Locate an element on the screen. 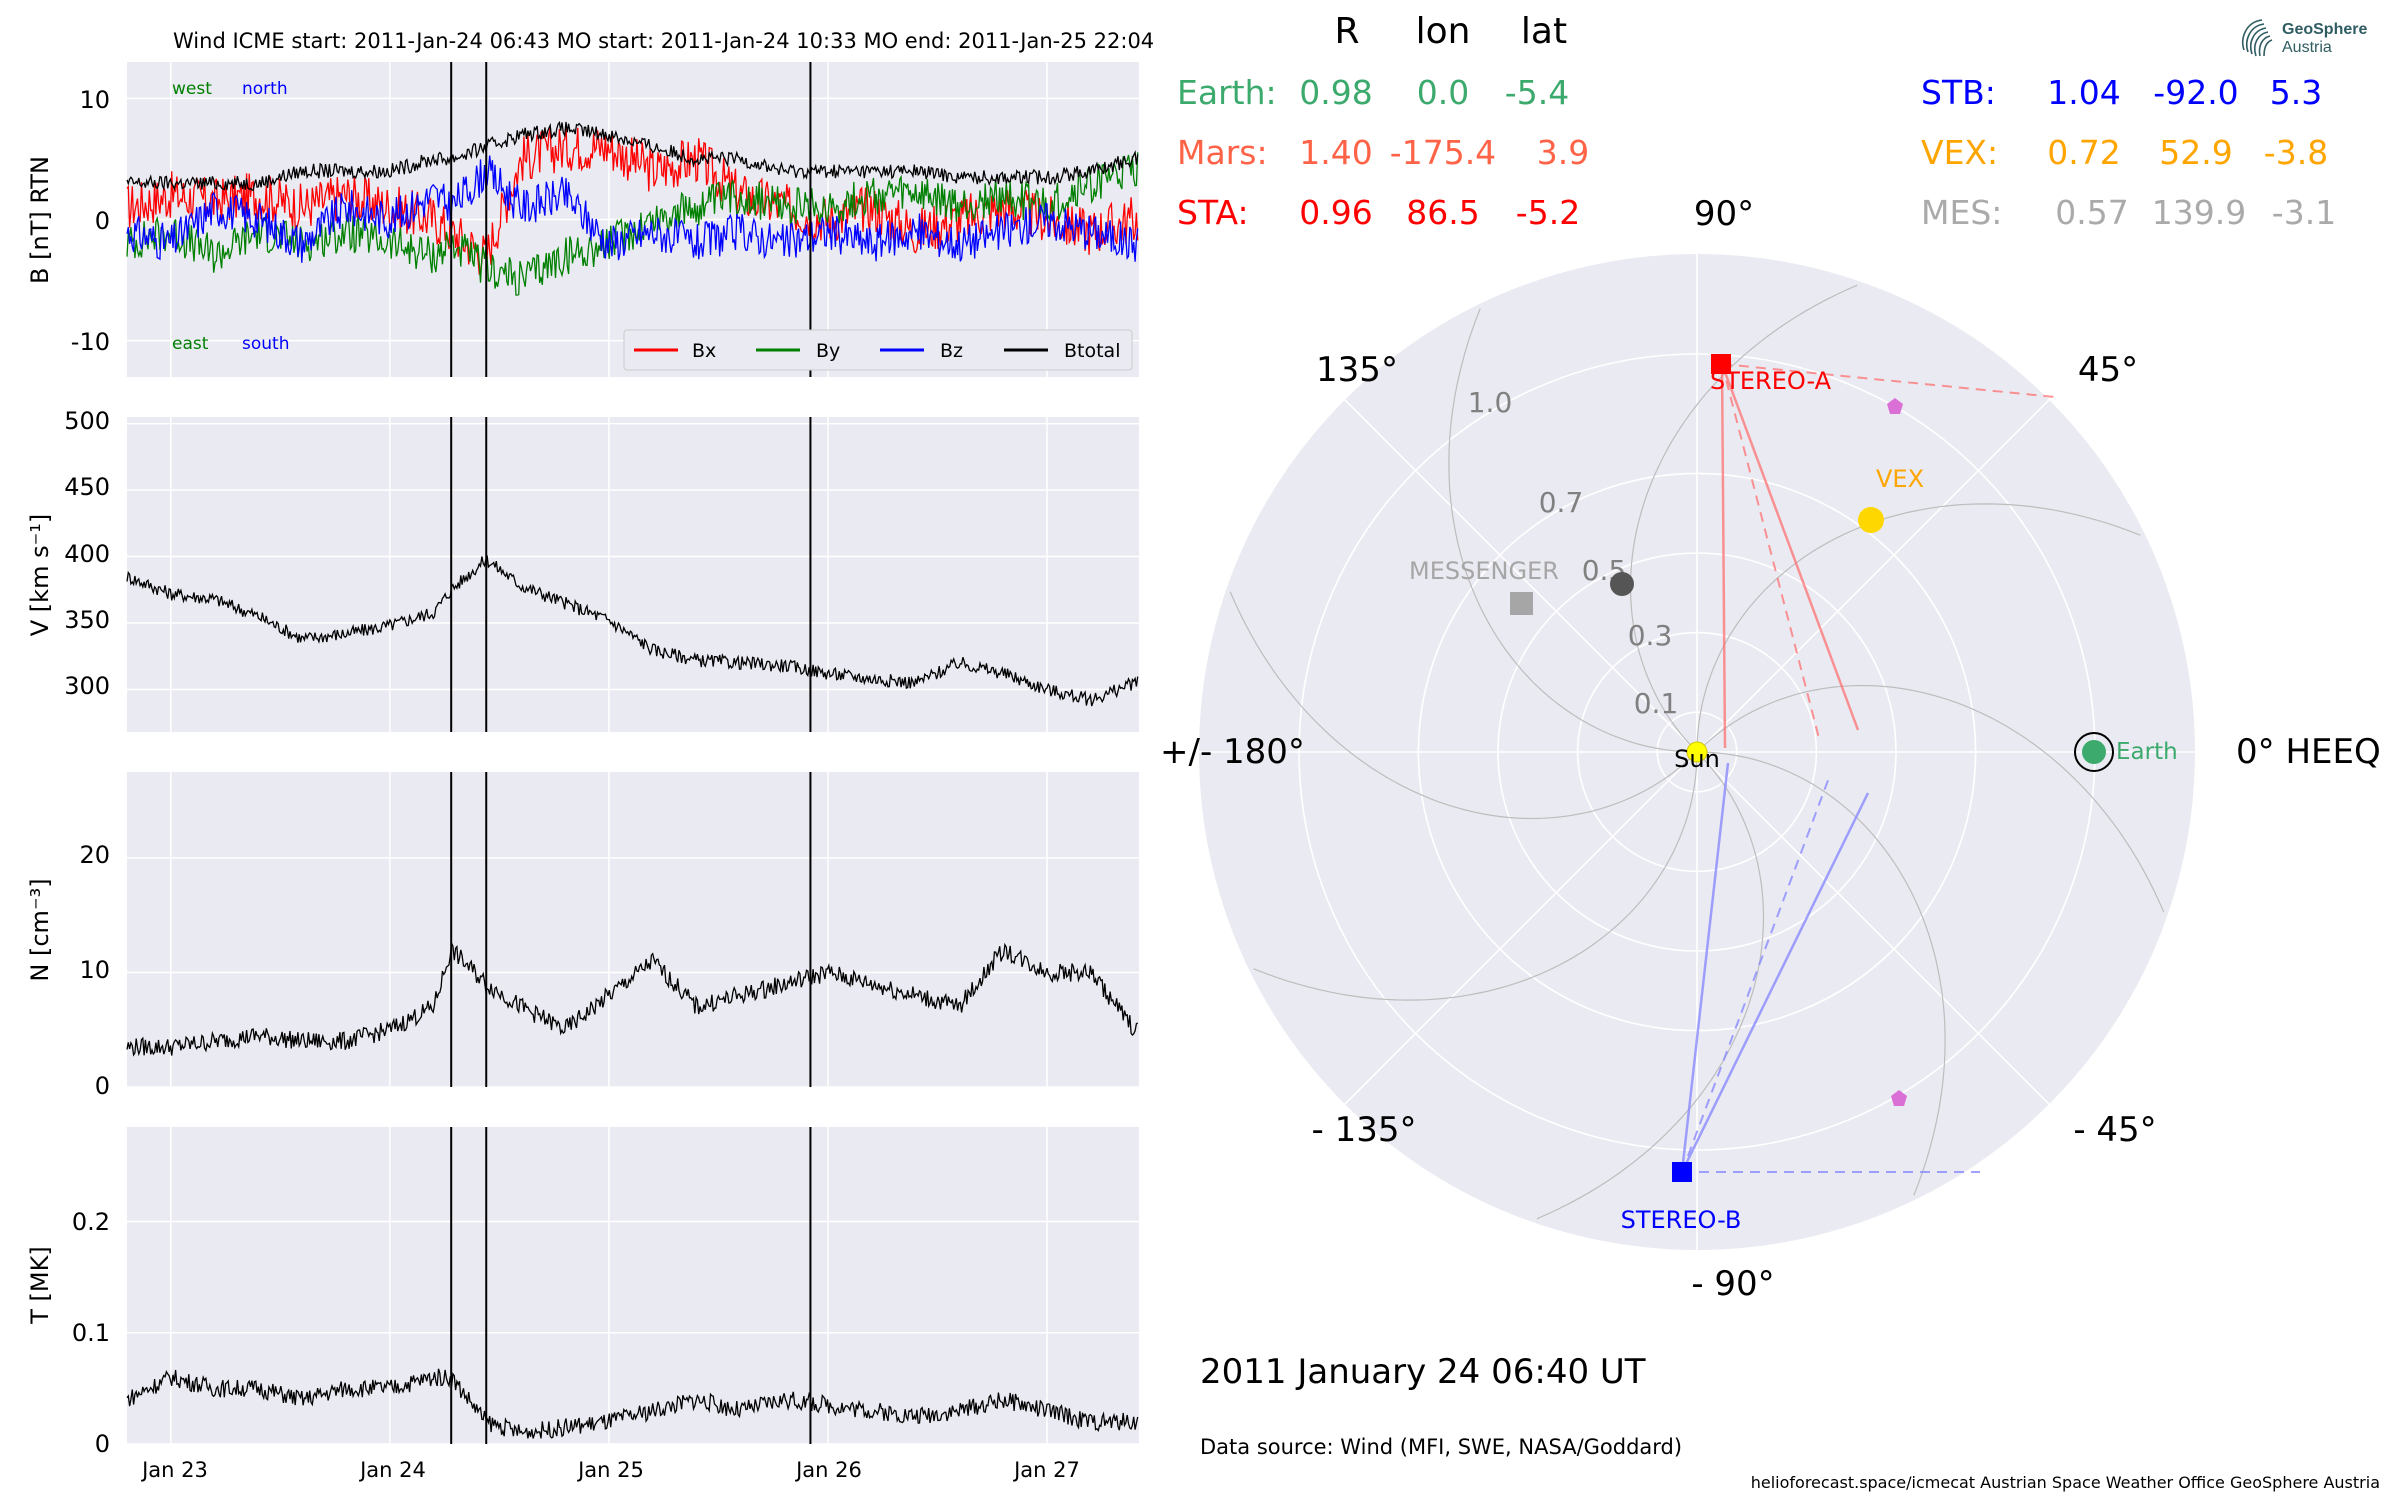  x-tick-labels: Jan 23 Jan 24 Jan 25 Jan 26 Jan 27 is located at coordinates (610, 1470).